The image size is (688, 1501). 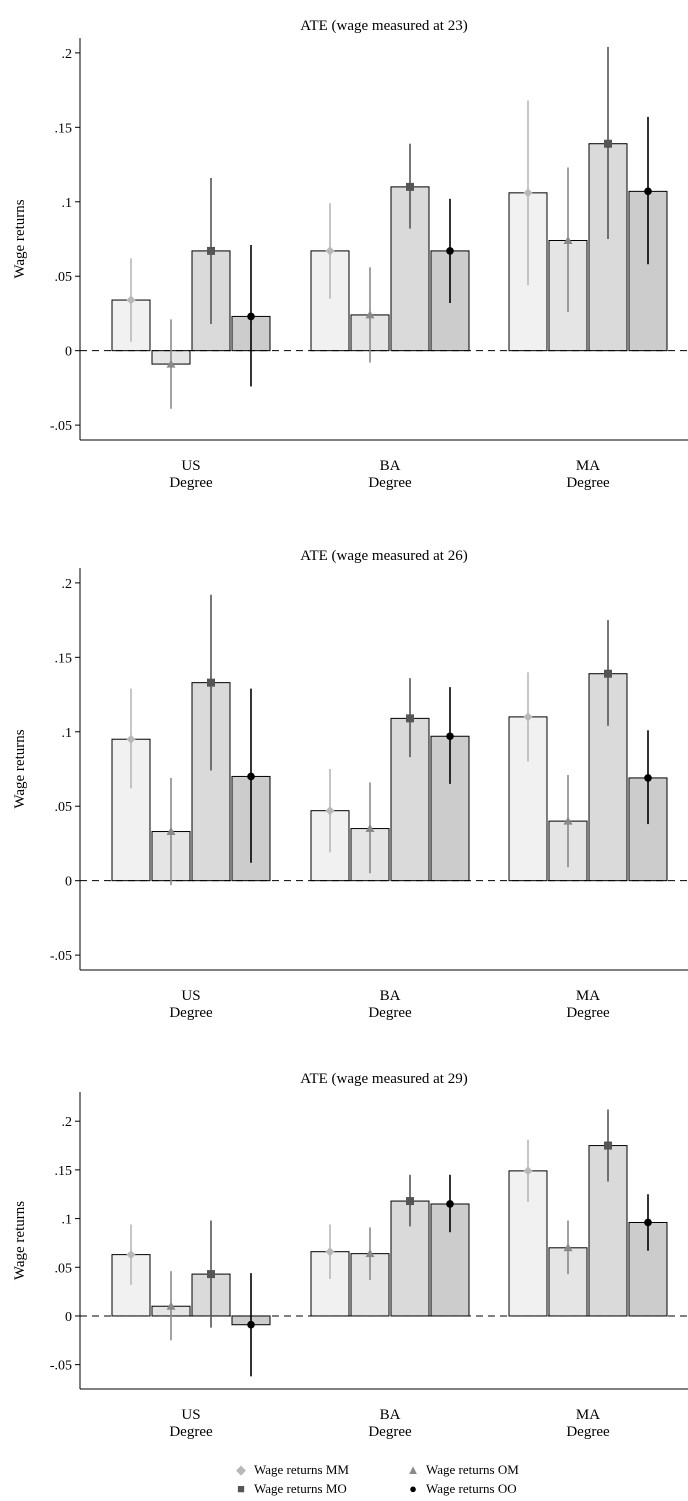 What do you see at coordinates (413, 1469) in the screenshot?
I see `triangle-icon: ▲` at bounding box center [413, 1469].